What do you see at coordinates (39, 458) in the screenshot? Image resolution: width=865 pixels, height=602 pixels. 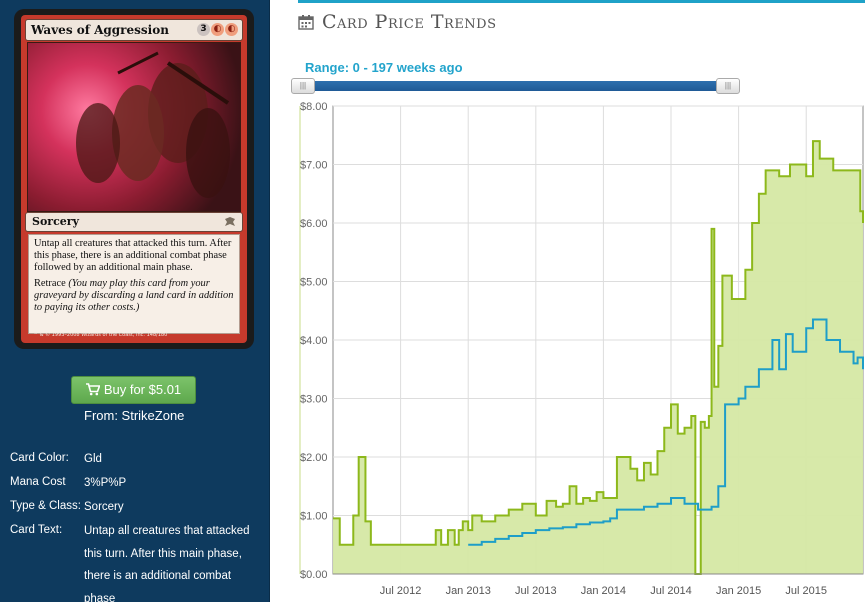 I see `info-label: Card Color:` at bounding box center [39, 458].